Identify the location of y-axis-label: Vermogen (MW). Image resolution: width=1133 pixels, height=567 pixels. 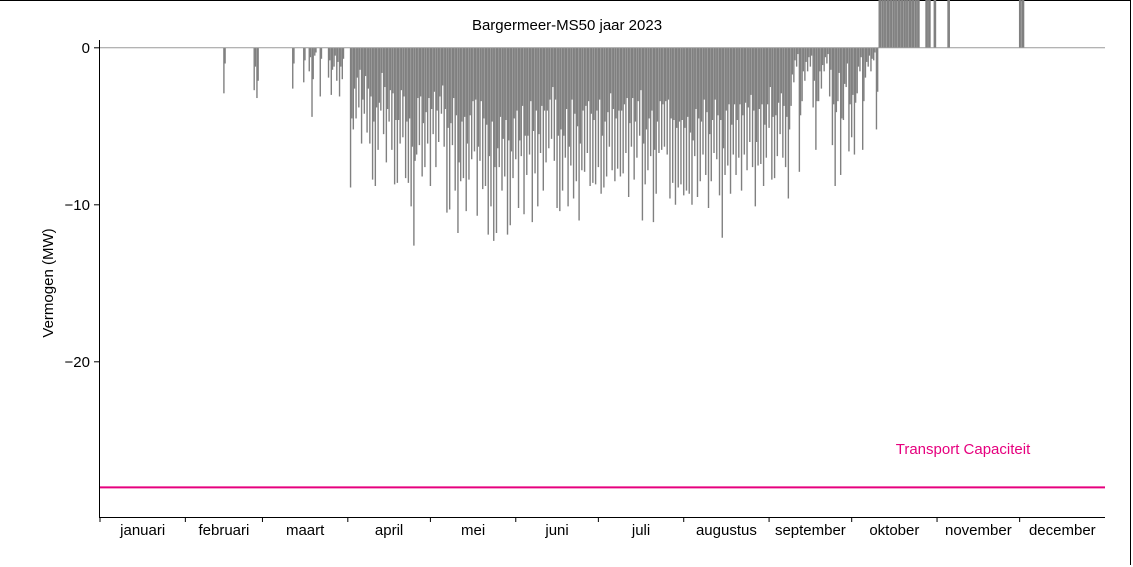
(48, 282).